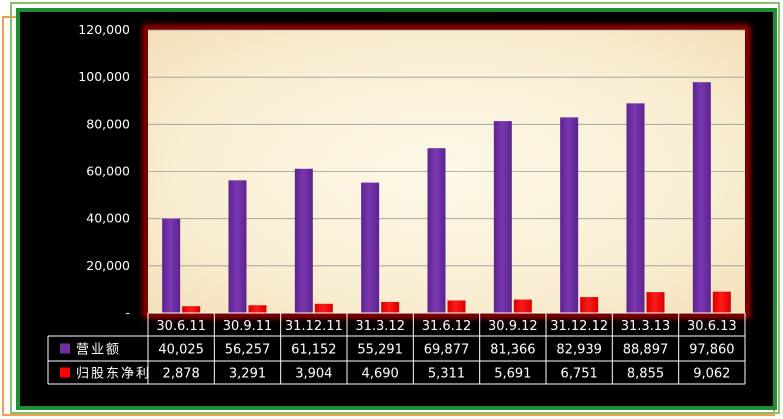  Describe the element at coordinates (108, 218) in the screenshot. I see `y-tick-label: 40,000` at that location.